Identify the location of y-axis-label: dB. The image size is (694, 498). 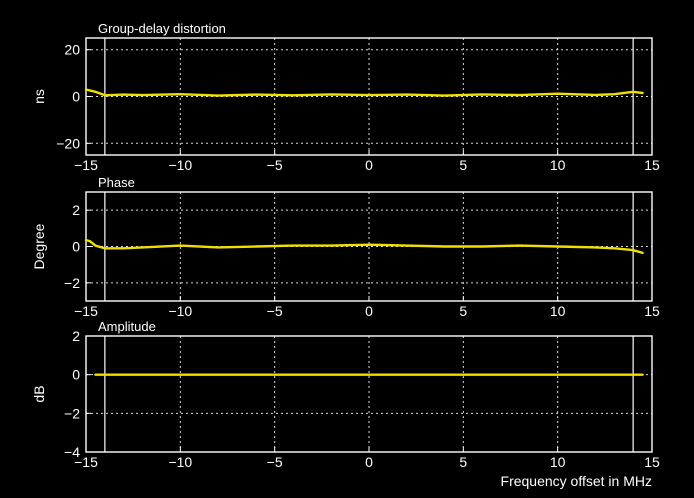
(39, 393).